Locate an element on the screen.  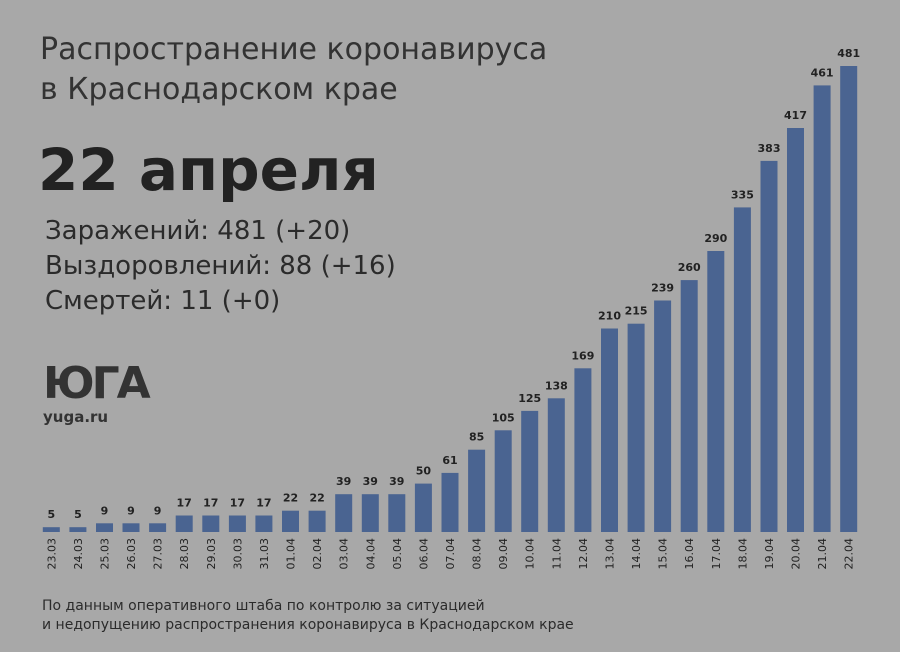
bar-11.04 is located at coordinates (556, 465).